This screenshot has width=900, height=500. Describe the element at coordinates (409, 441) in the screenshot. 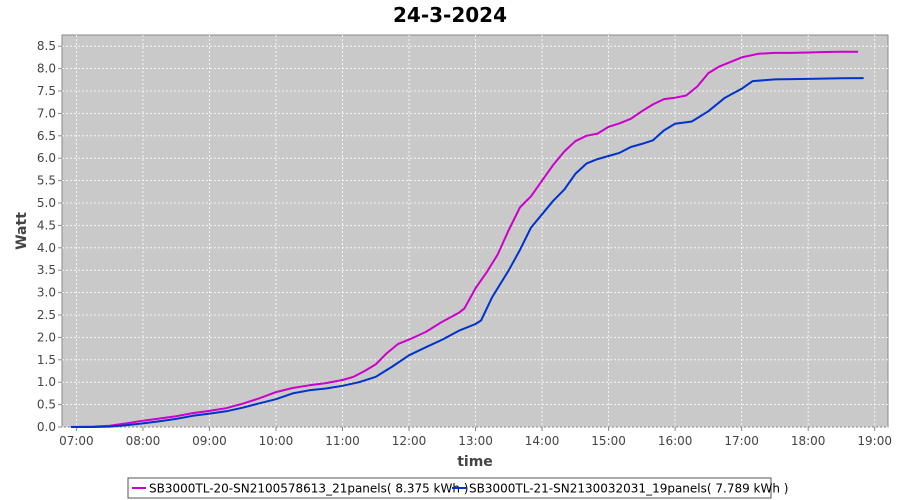

I see `x-tick-label: 12:00` at that location.